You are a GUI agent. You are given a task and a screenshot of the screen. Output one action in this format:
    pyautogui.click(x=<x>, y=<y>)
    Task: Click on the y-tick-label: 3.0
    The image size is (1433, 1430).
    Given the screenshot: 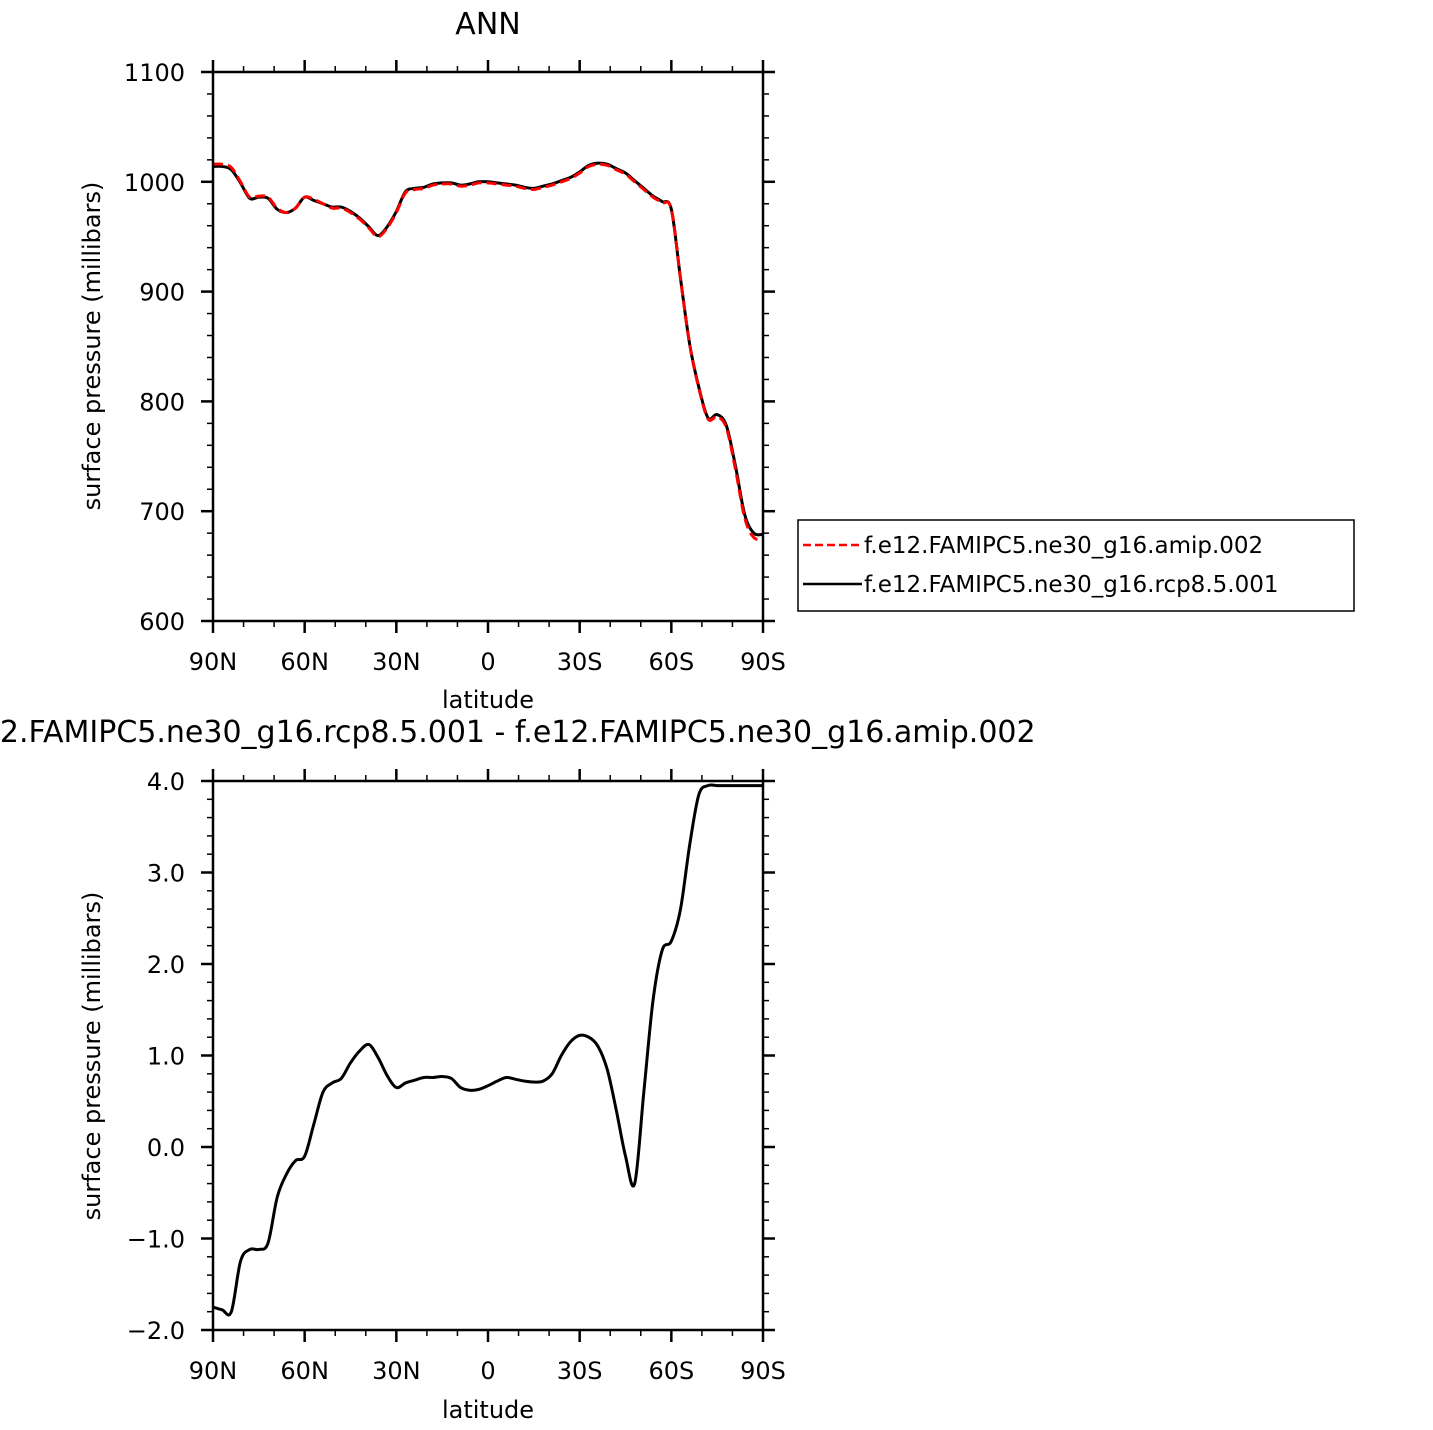 What is the action you would take?
    pyautogui.click(x=166, y=874)
    